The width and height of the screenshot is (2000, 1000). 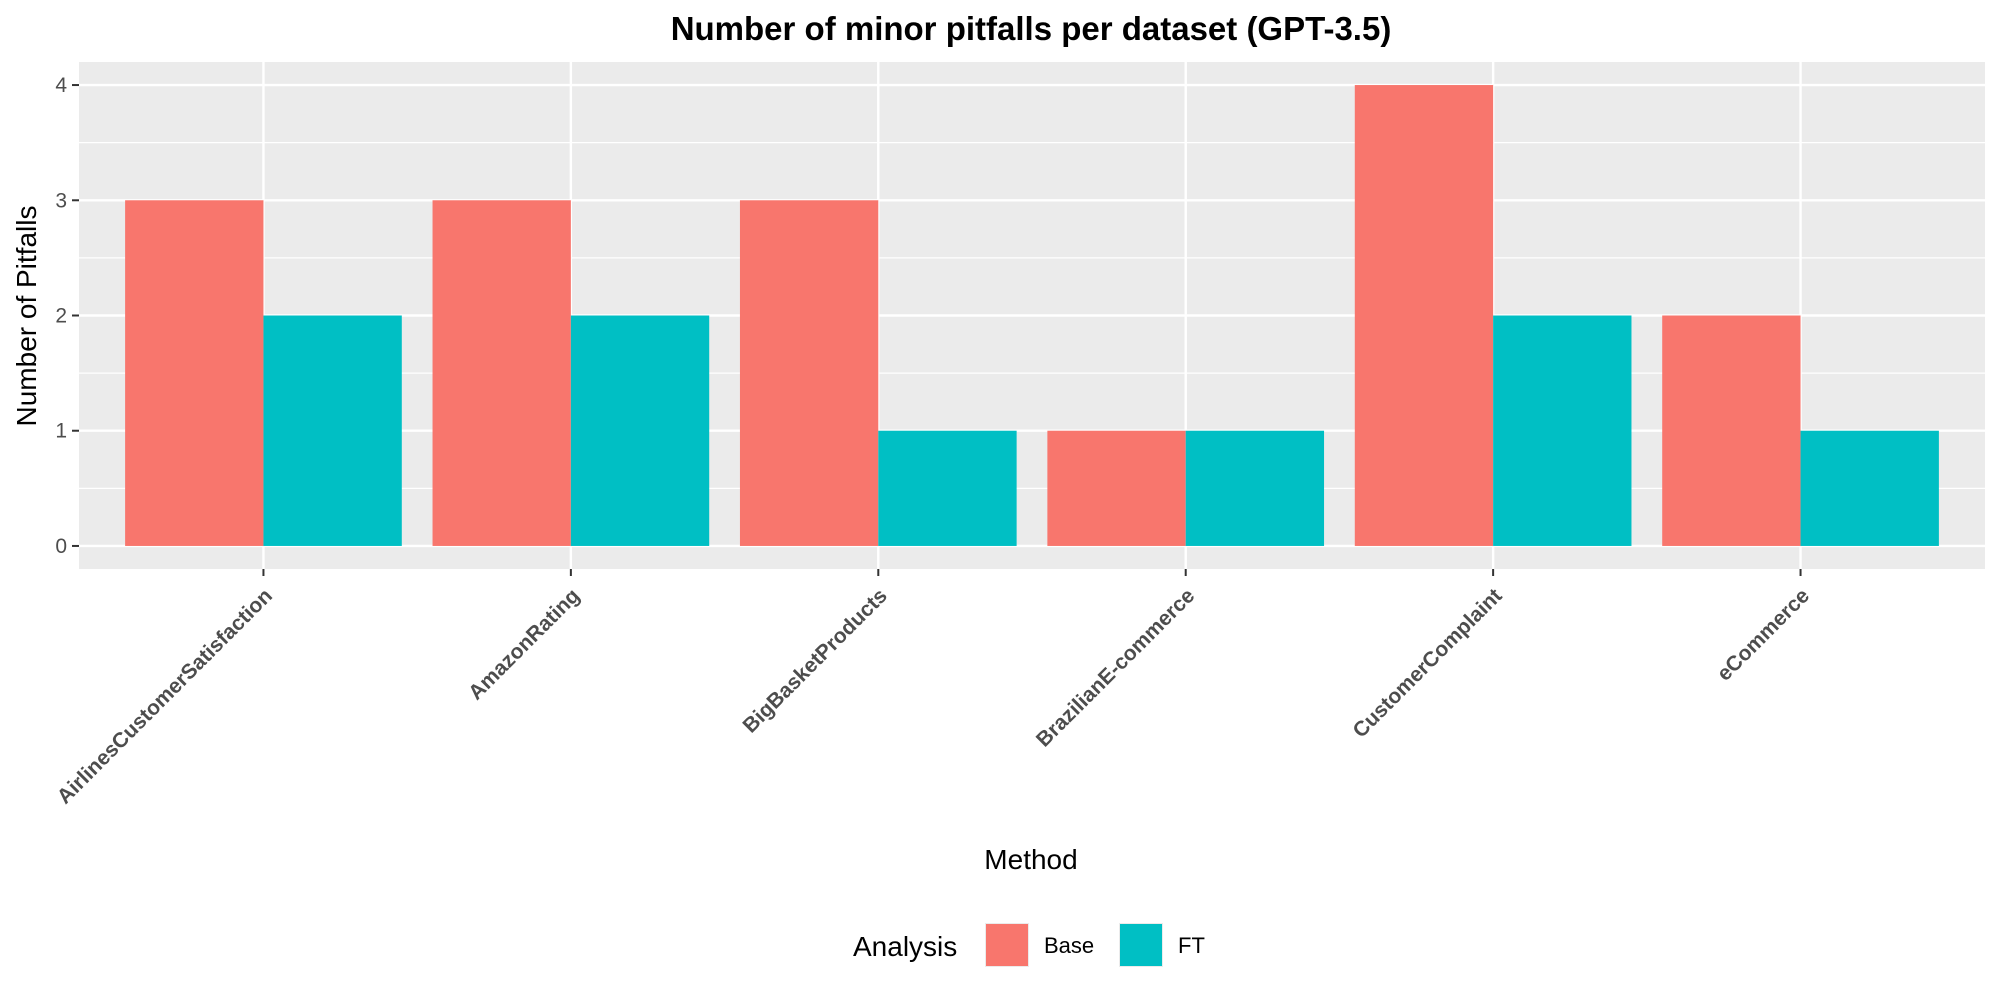 I want to click on legend-title: Analysis, so click(x=905, y=946).